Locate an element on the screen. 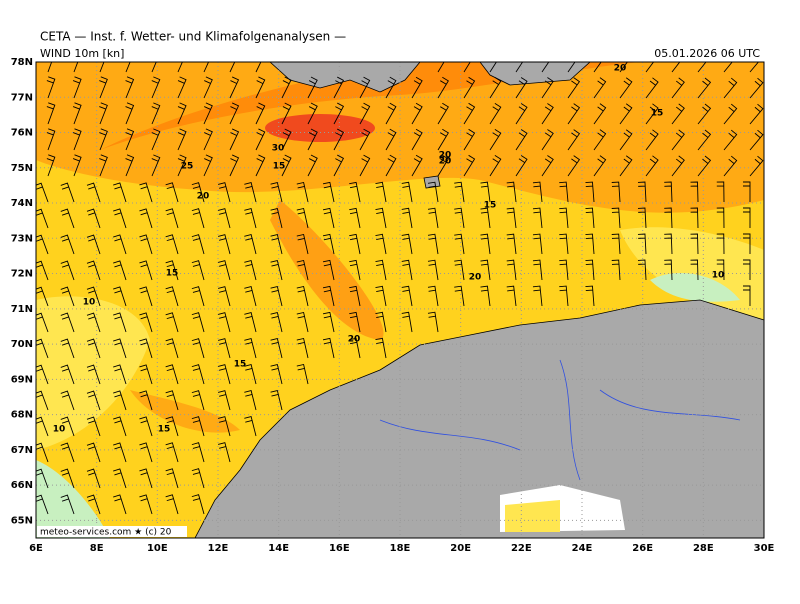 Image resolution: width=800 pixels, height=604 pixels. lon-label: 26E is located at coordinates (642, 548).